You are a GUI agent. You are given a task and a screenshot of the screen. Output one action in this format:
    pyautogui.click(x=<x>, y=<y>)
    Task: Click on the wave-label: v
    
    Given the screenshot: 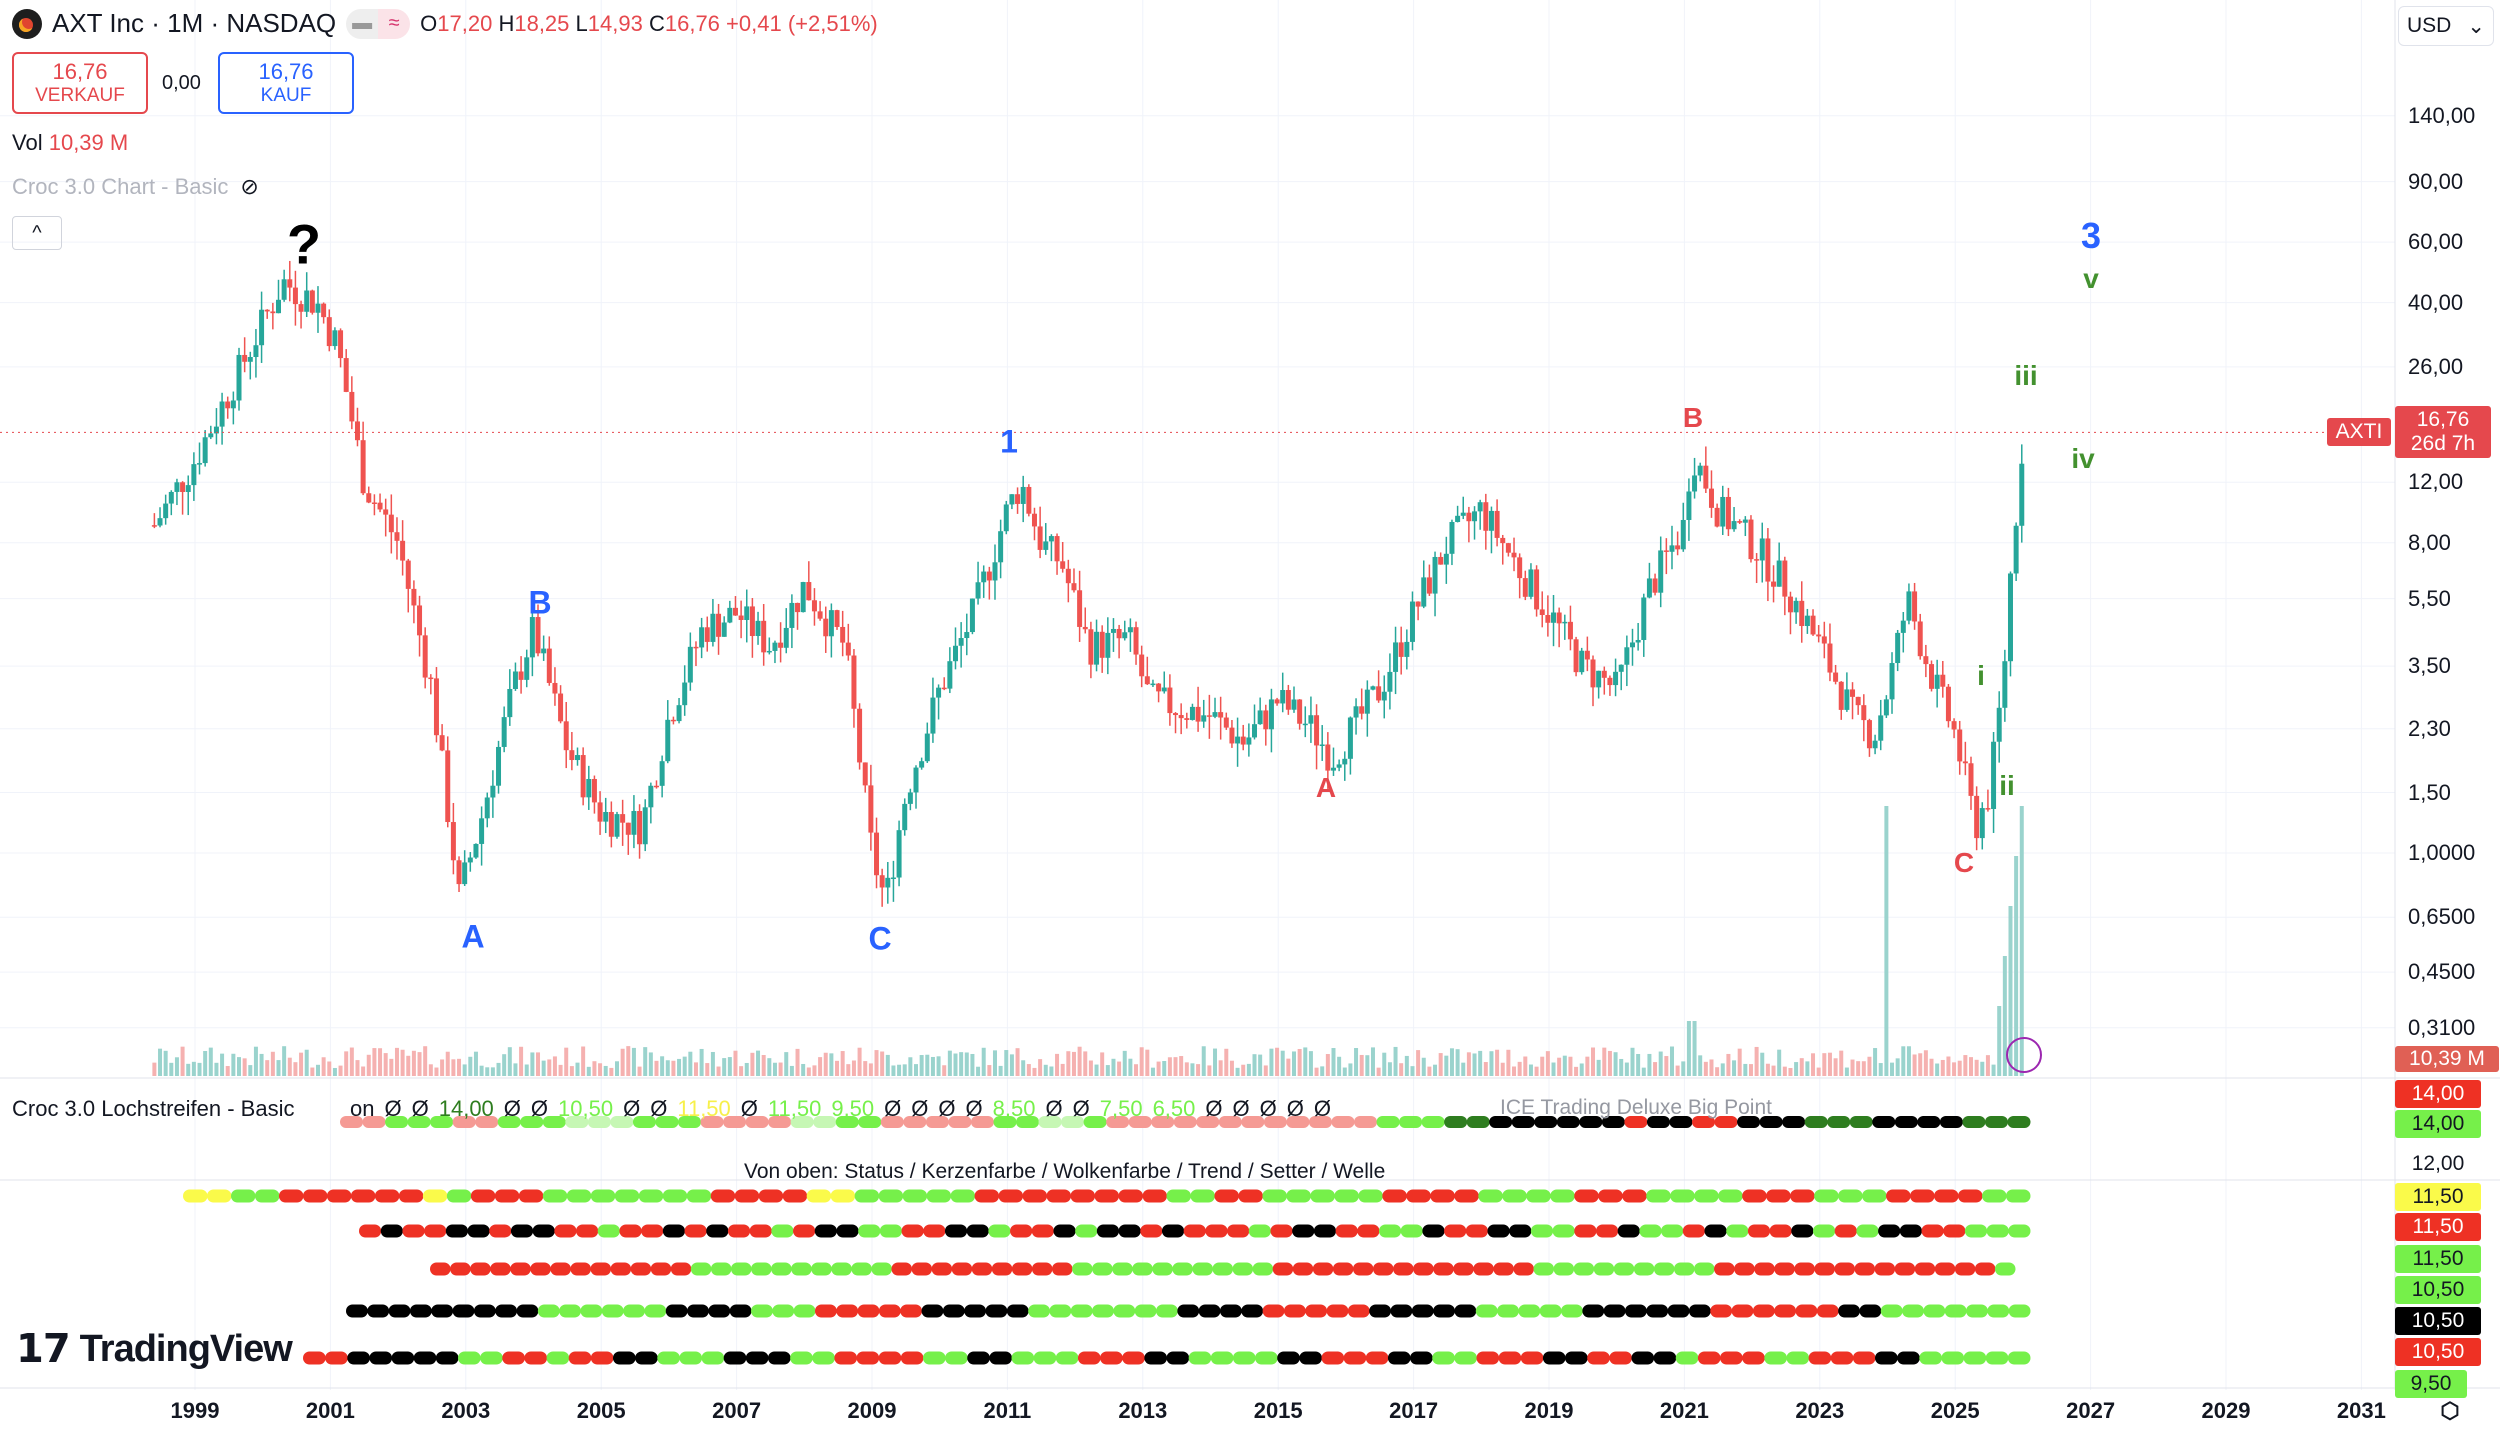 What is the action you would take?
    pyautogui.click(x=2091, y=278)
    